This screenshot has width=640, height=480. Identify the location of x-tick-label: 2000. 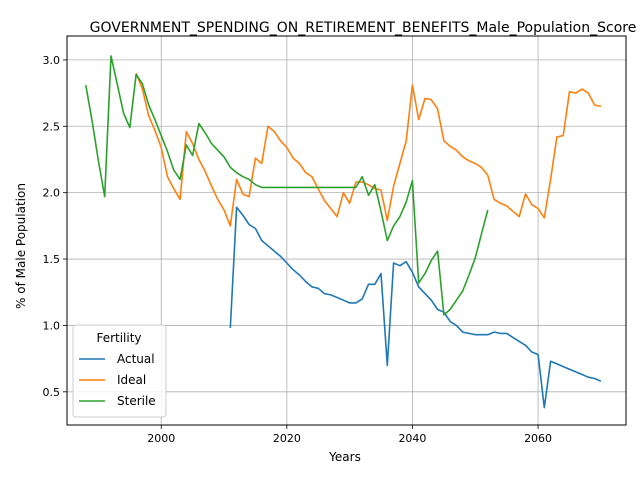
(161, 438).